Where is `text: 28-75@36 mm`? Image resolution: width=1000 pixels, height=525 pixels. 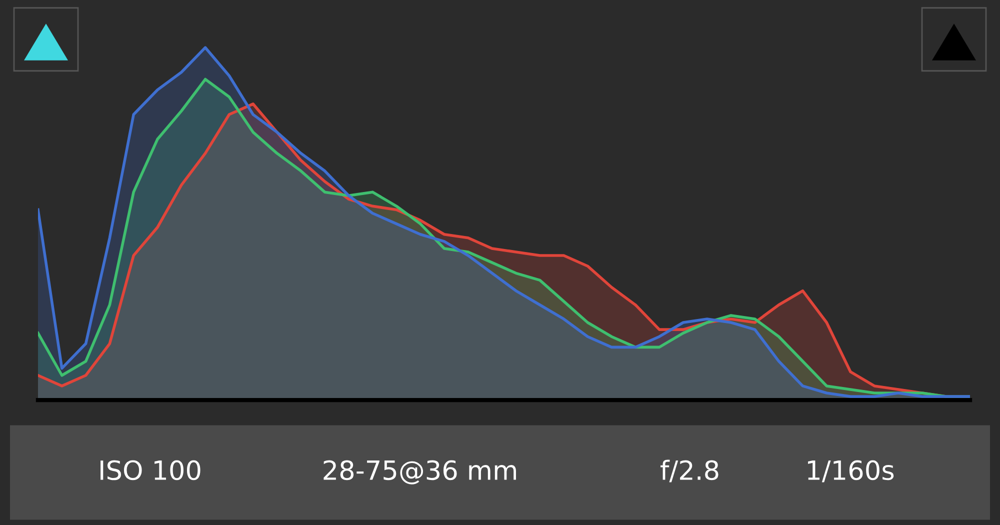
text: 28-75@36 mm is located at coordinates (420, 472).